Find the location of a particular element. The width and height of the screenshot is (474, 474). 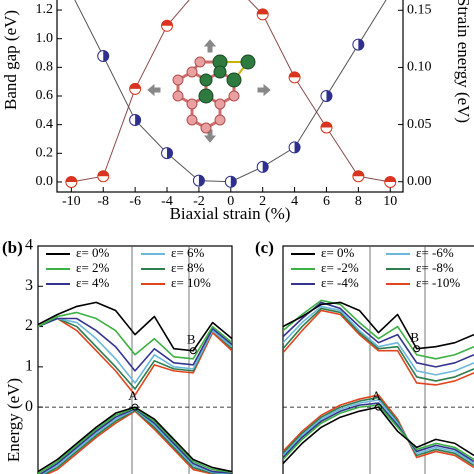

y2-tick-label: 0.00 is located at coordinates (419, 181).